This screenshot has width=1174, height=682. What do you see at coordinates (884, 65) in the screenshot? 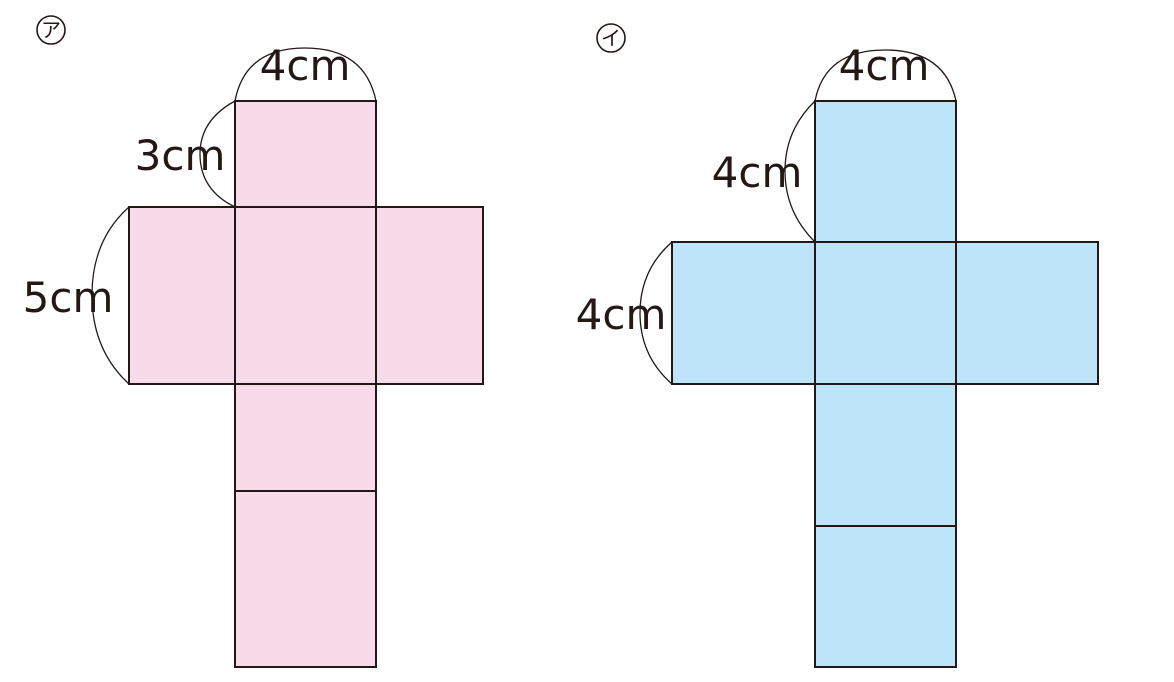
I see `net-b-width-label: 4cm` at bounding box center [884, 65].